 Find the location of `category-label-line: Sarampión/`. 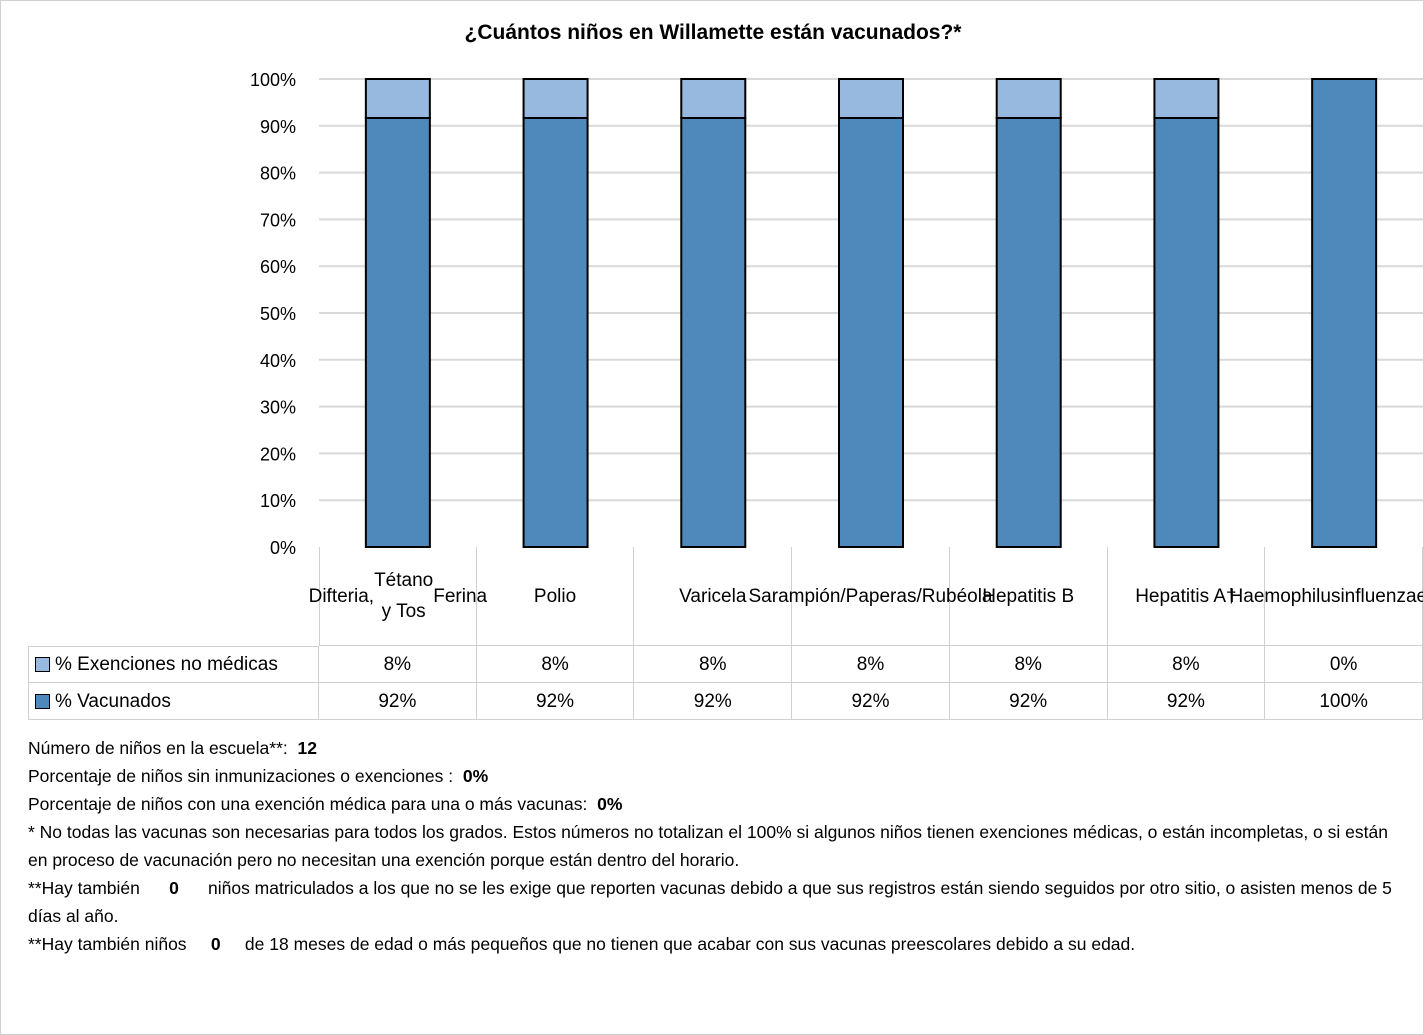

category-label-line: Sarampión/ is located at coordinates (797, 596).